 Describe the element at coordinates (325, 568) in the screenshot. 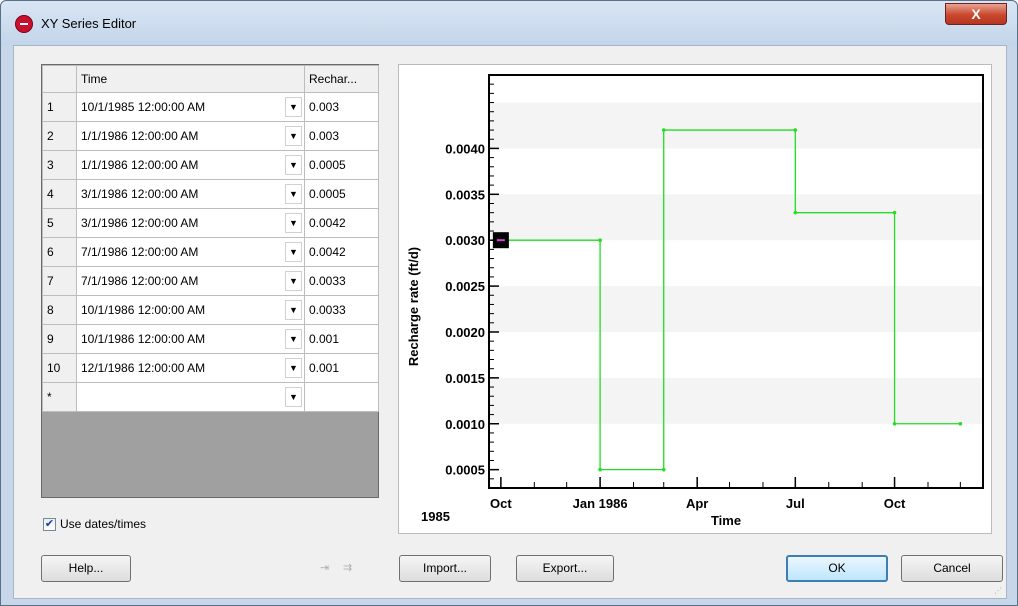

I see `insert-row-icon: ⇥` at that location.